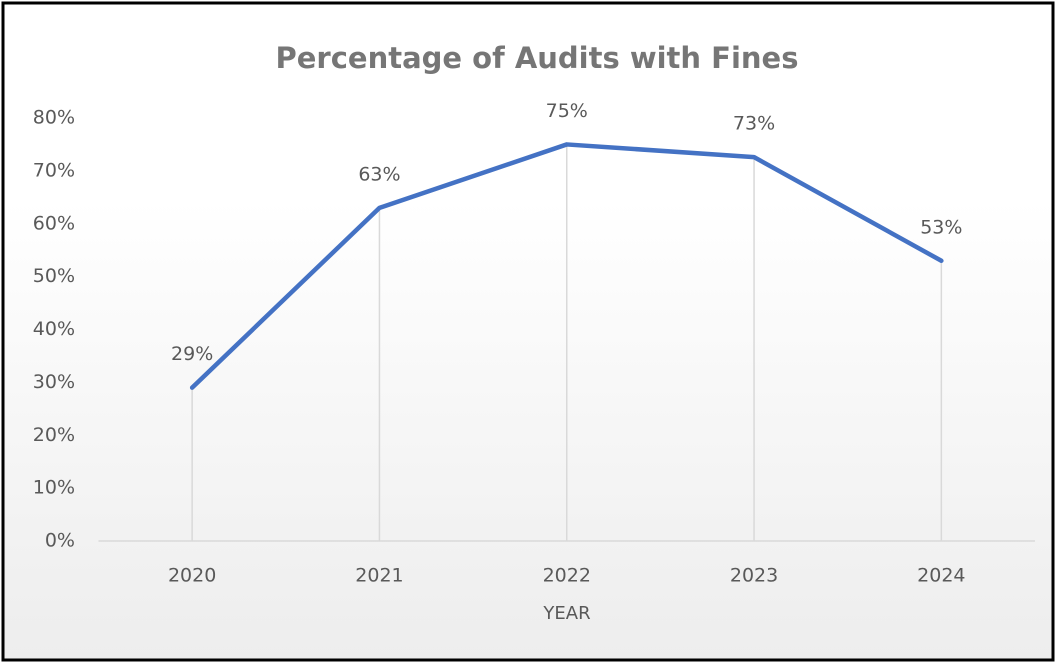 This screenshot has width=1057, height=667. Describe the element at coordinates (379, 174) in the screenshot. I see `data-label: 63%` at that location.